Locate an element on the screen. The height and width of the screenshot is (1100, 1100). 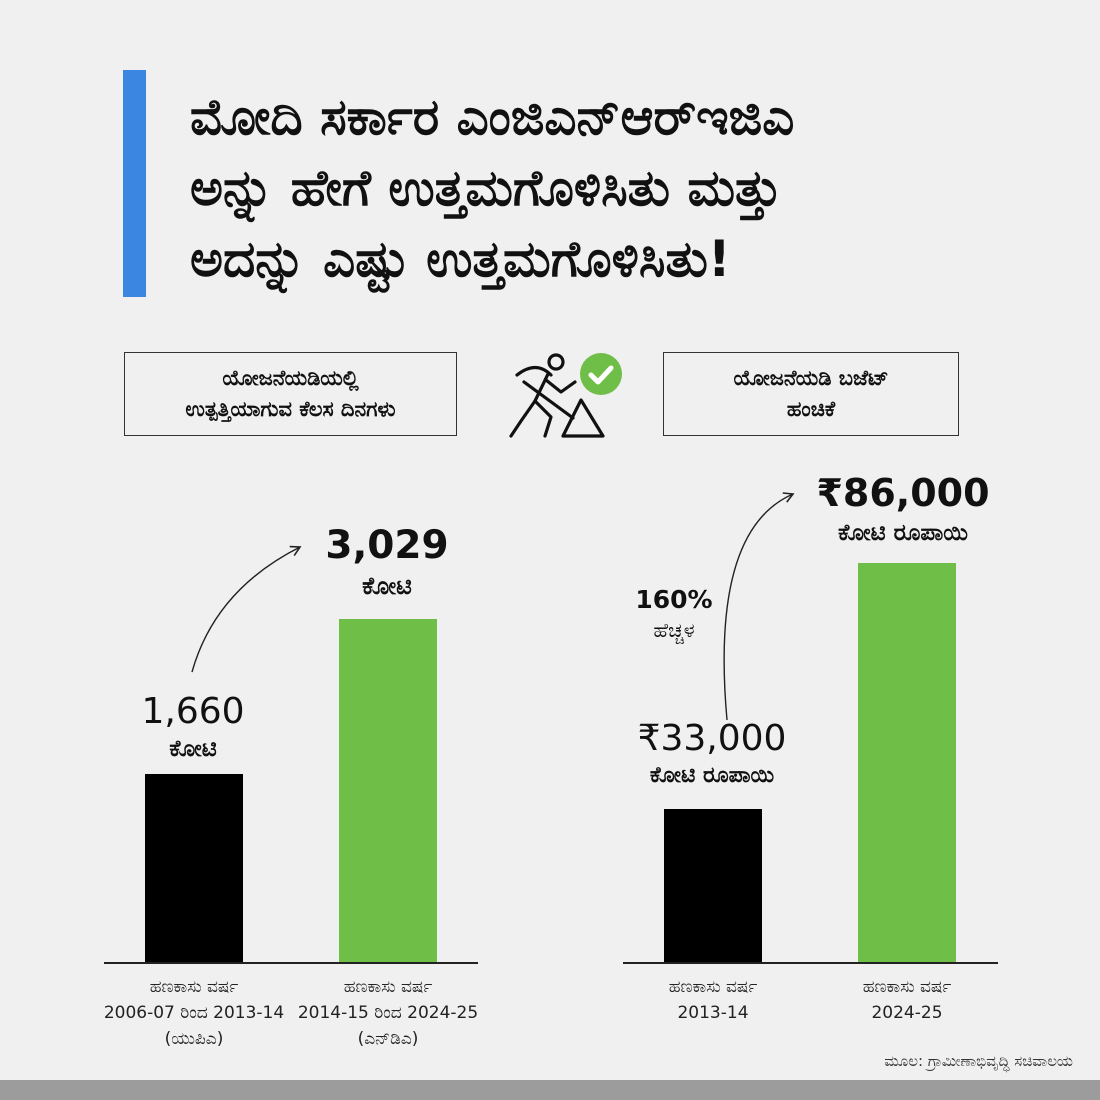
title-line-3: ಅದನ್ನು ಎಷ್ಟು ಉತ್ತಮಗೊಳಿಸಿತು! is located at coordinates (460, 259).